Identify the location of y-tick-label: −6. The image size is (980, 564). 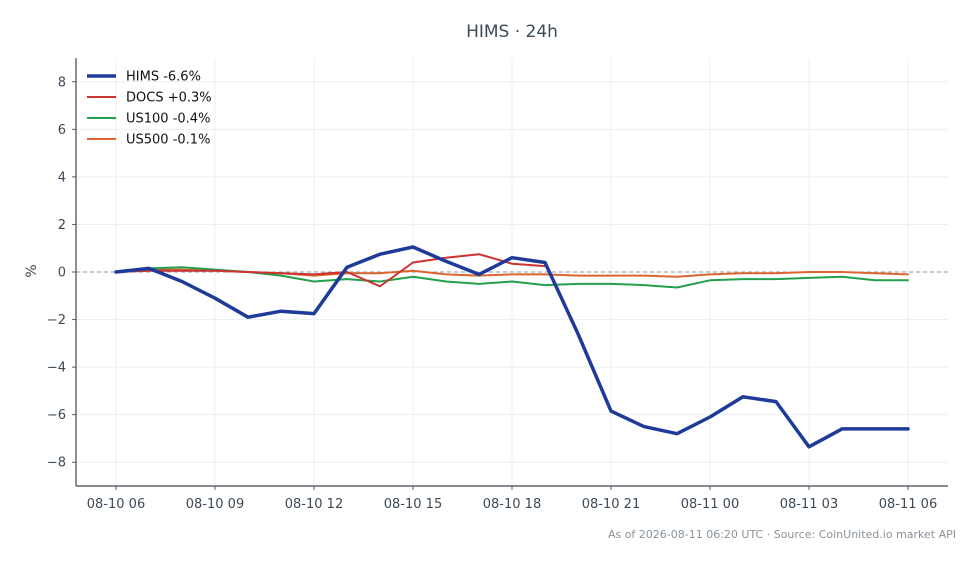
(56, 415).